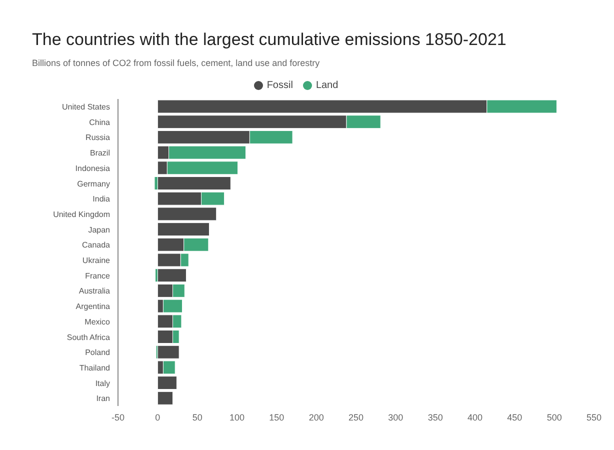 The height and width of the screenshot is (450, 614). Describe the element at coordinates (99, 229) in the screenshot. I see `y-tick-label: Japan` at that location.